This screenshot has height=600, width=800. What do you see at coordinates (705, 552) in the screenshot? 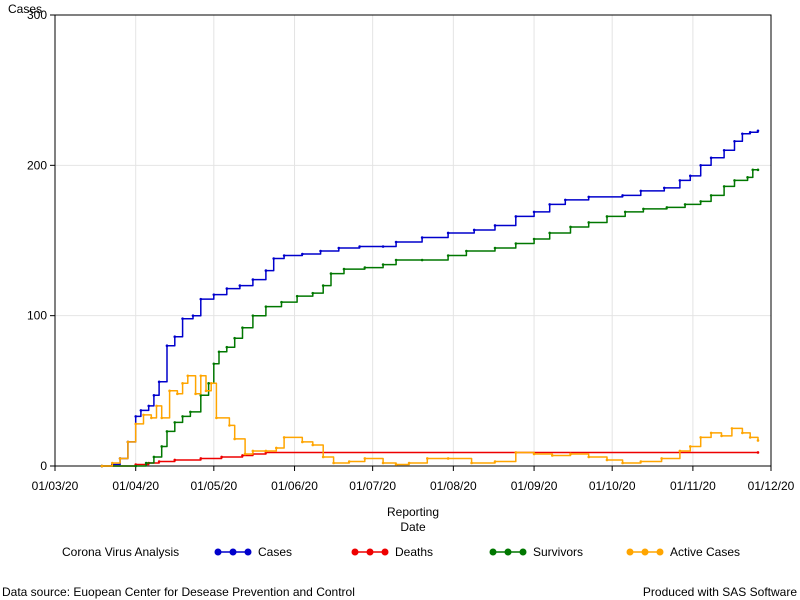
I see `legend-label: Active Cases` at bounding box center [705, 552].